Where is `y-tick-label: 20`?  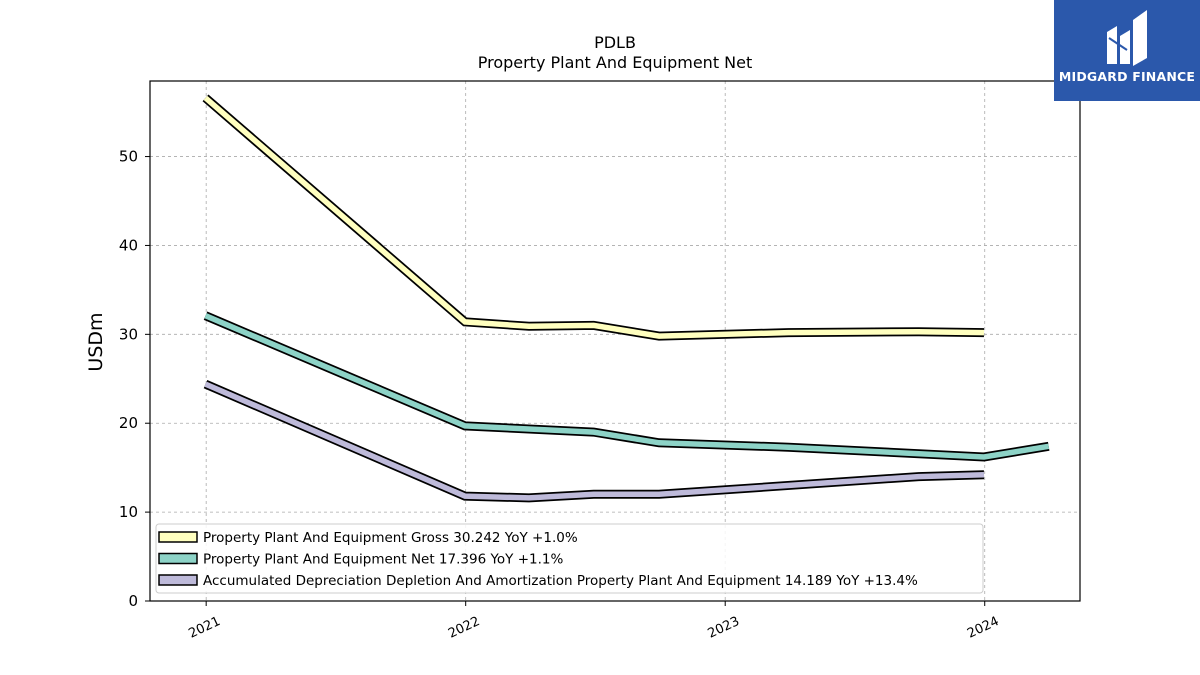 y-tick-label: 20 is located at coordinates (128, 423).